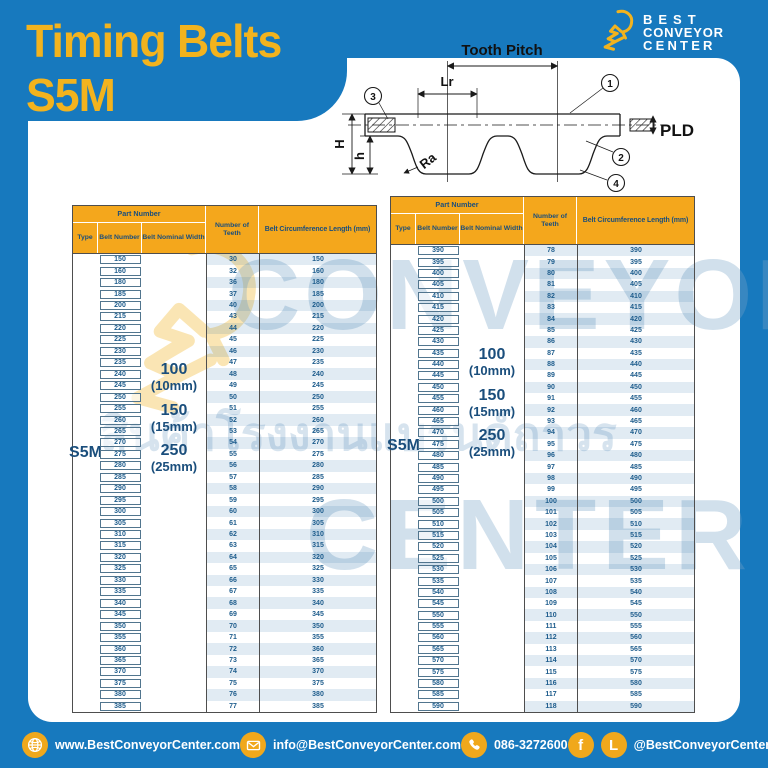  Describe the element at coordinates (635, 467) in the screenshot. I see `circumference-length-cell: 485` at that location.